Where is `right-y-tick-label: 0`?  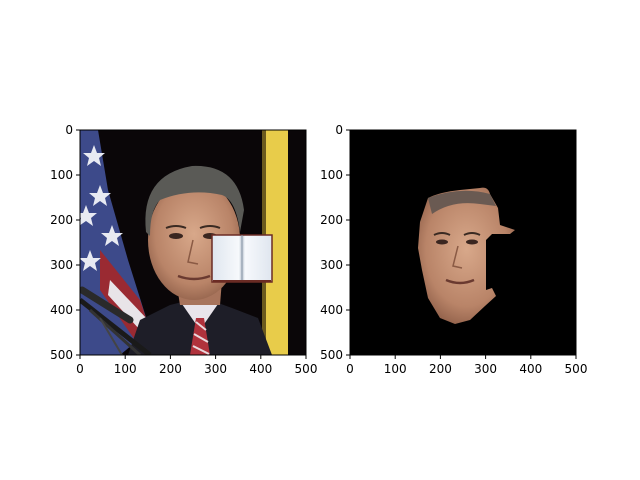
right-y-tick-label: 0 is located at coordinates (339, 130).